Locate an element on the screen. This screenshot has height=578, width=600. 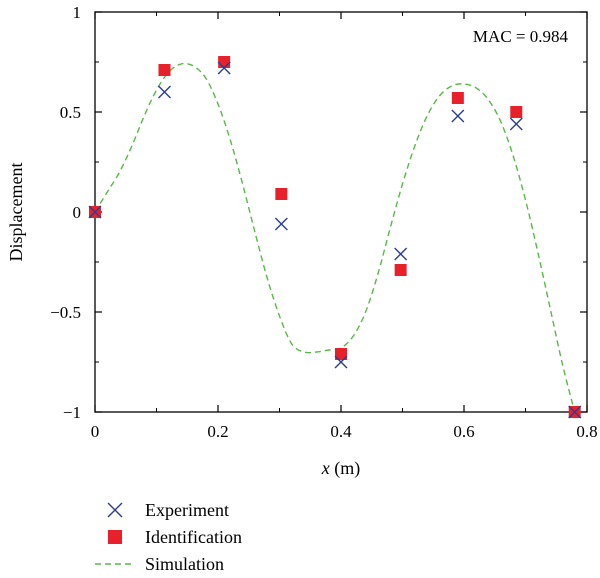
legend: Experiment Identification Simulation is located at coordinates (168, 537).